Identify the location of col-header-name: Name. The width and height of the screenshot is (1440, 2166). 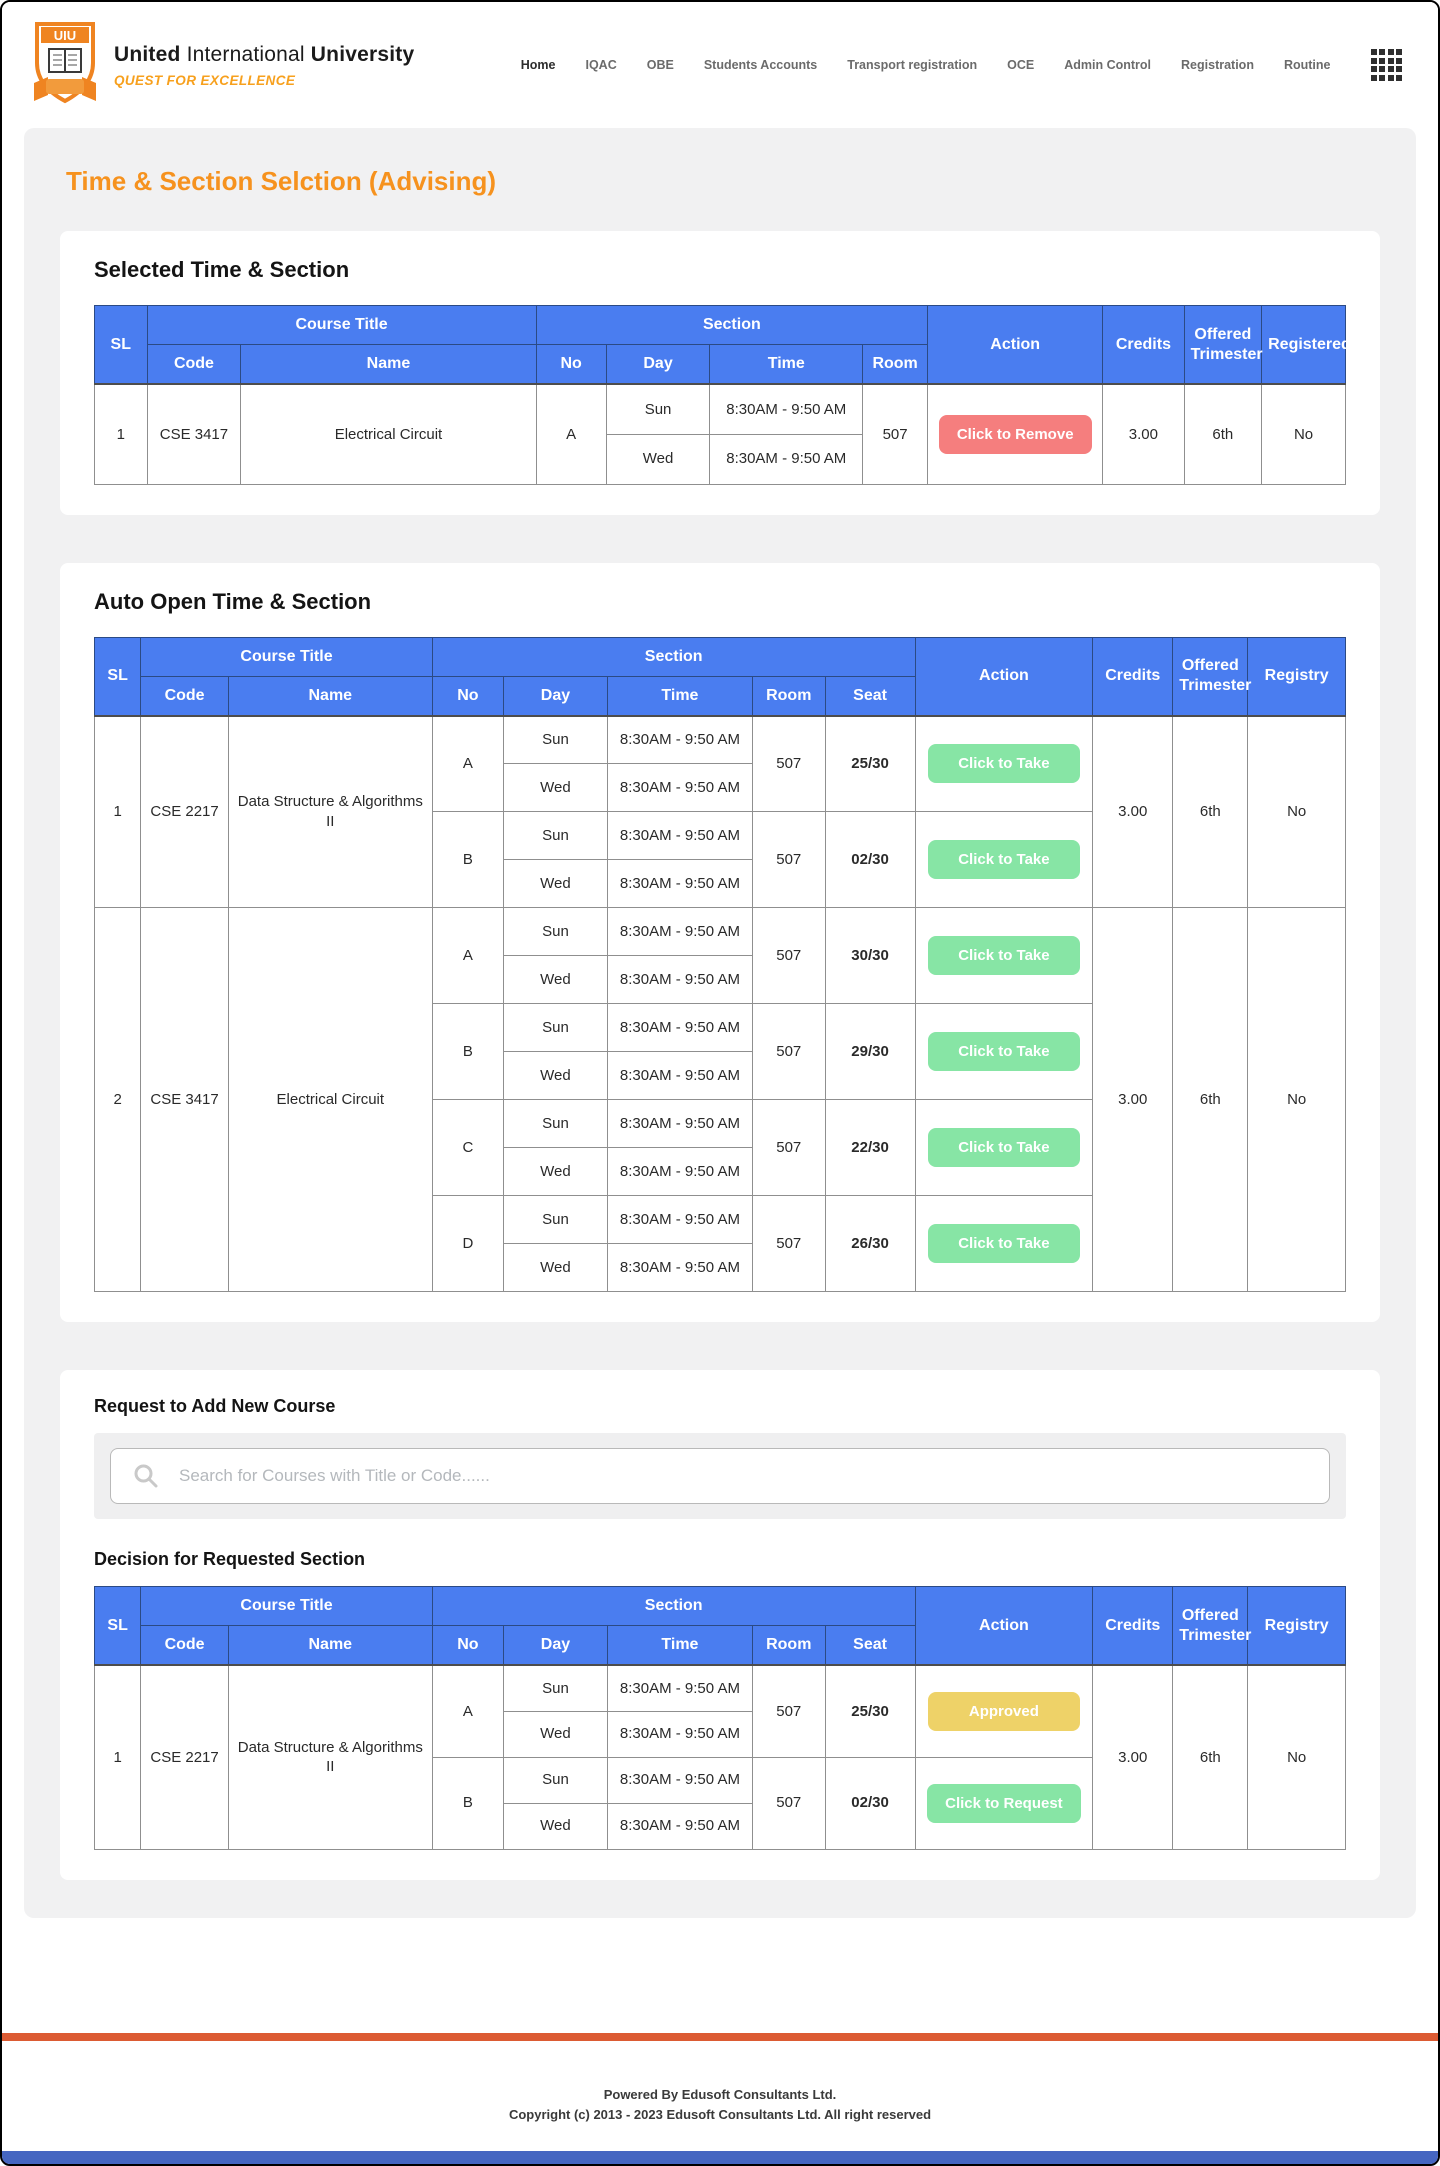
(330, 695).